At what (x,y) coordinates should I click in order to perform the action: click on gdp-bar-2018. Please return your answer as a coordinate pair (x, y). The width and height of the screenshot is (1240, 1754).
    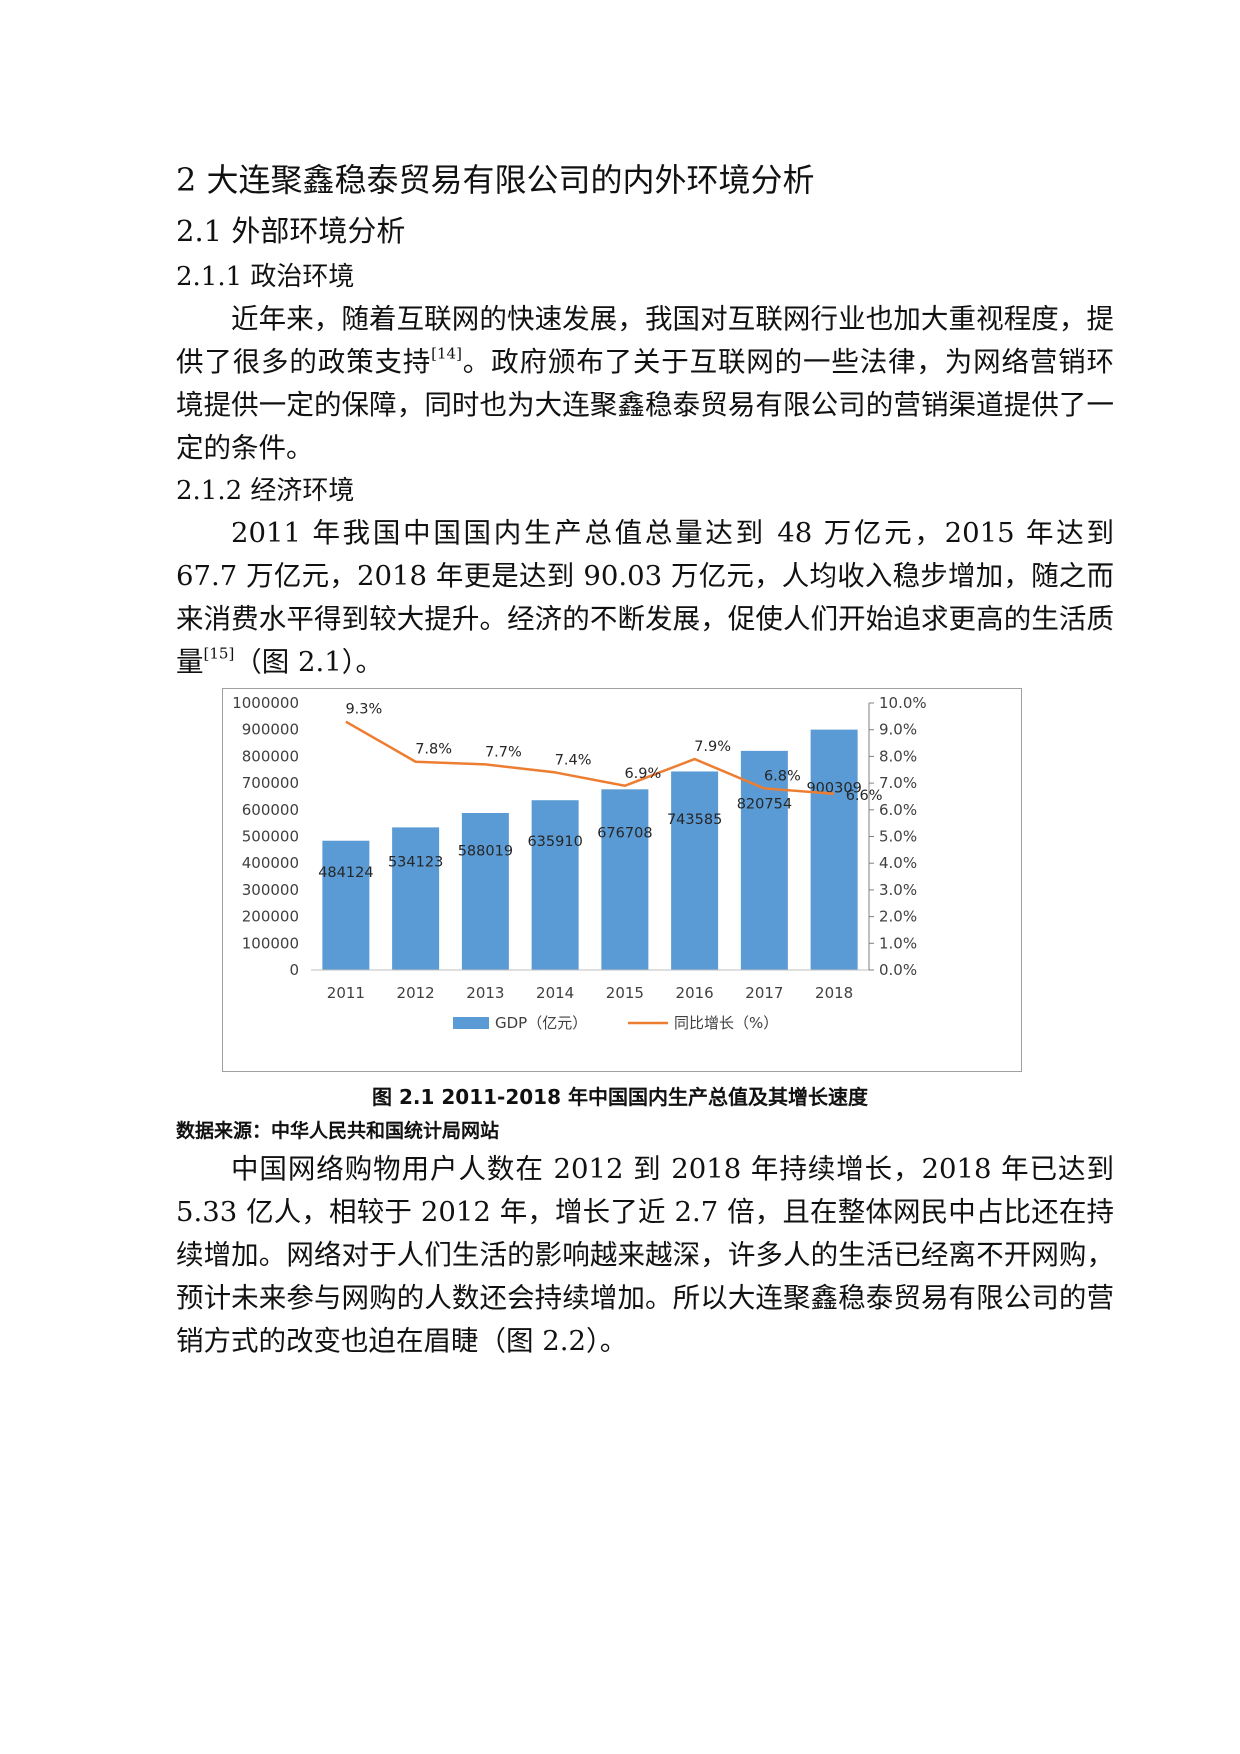
    Looking at the image, I should click on (834, 849).